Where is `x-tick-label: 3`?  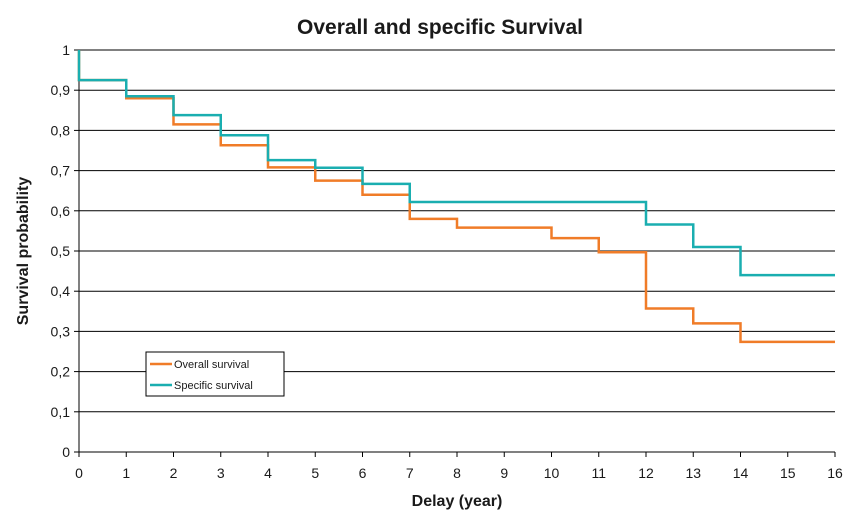 x-tick-label: 3 is located at coordinates (221, 473).